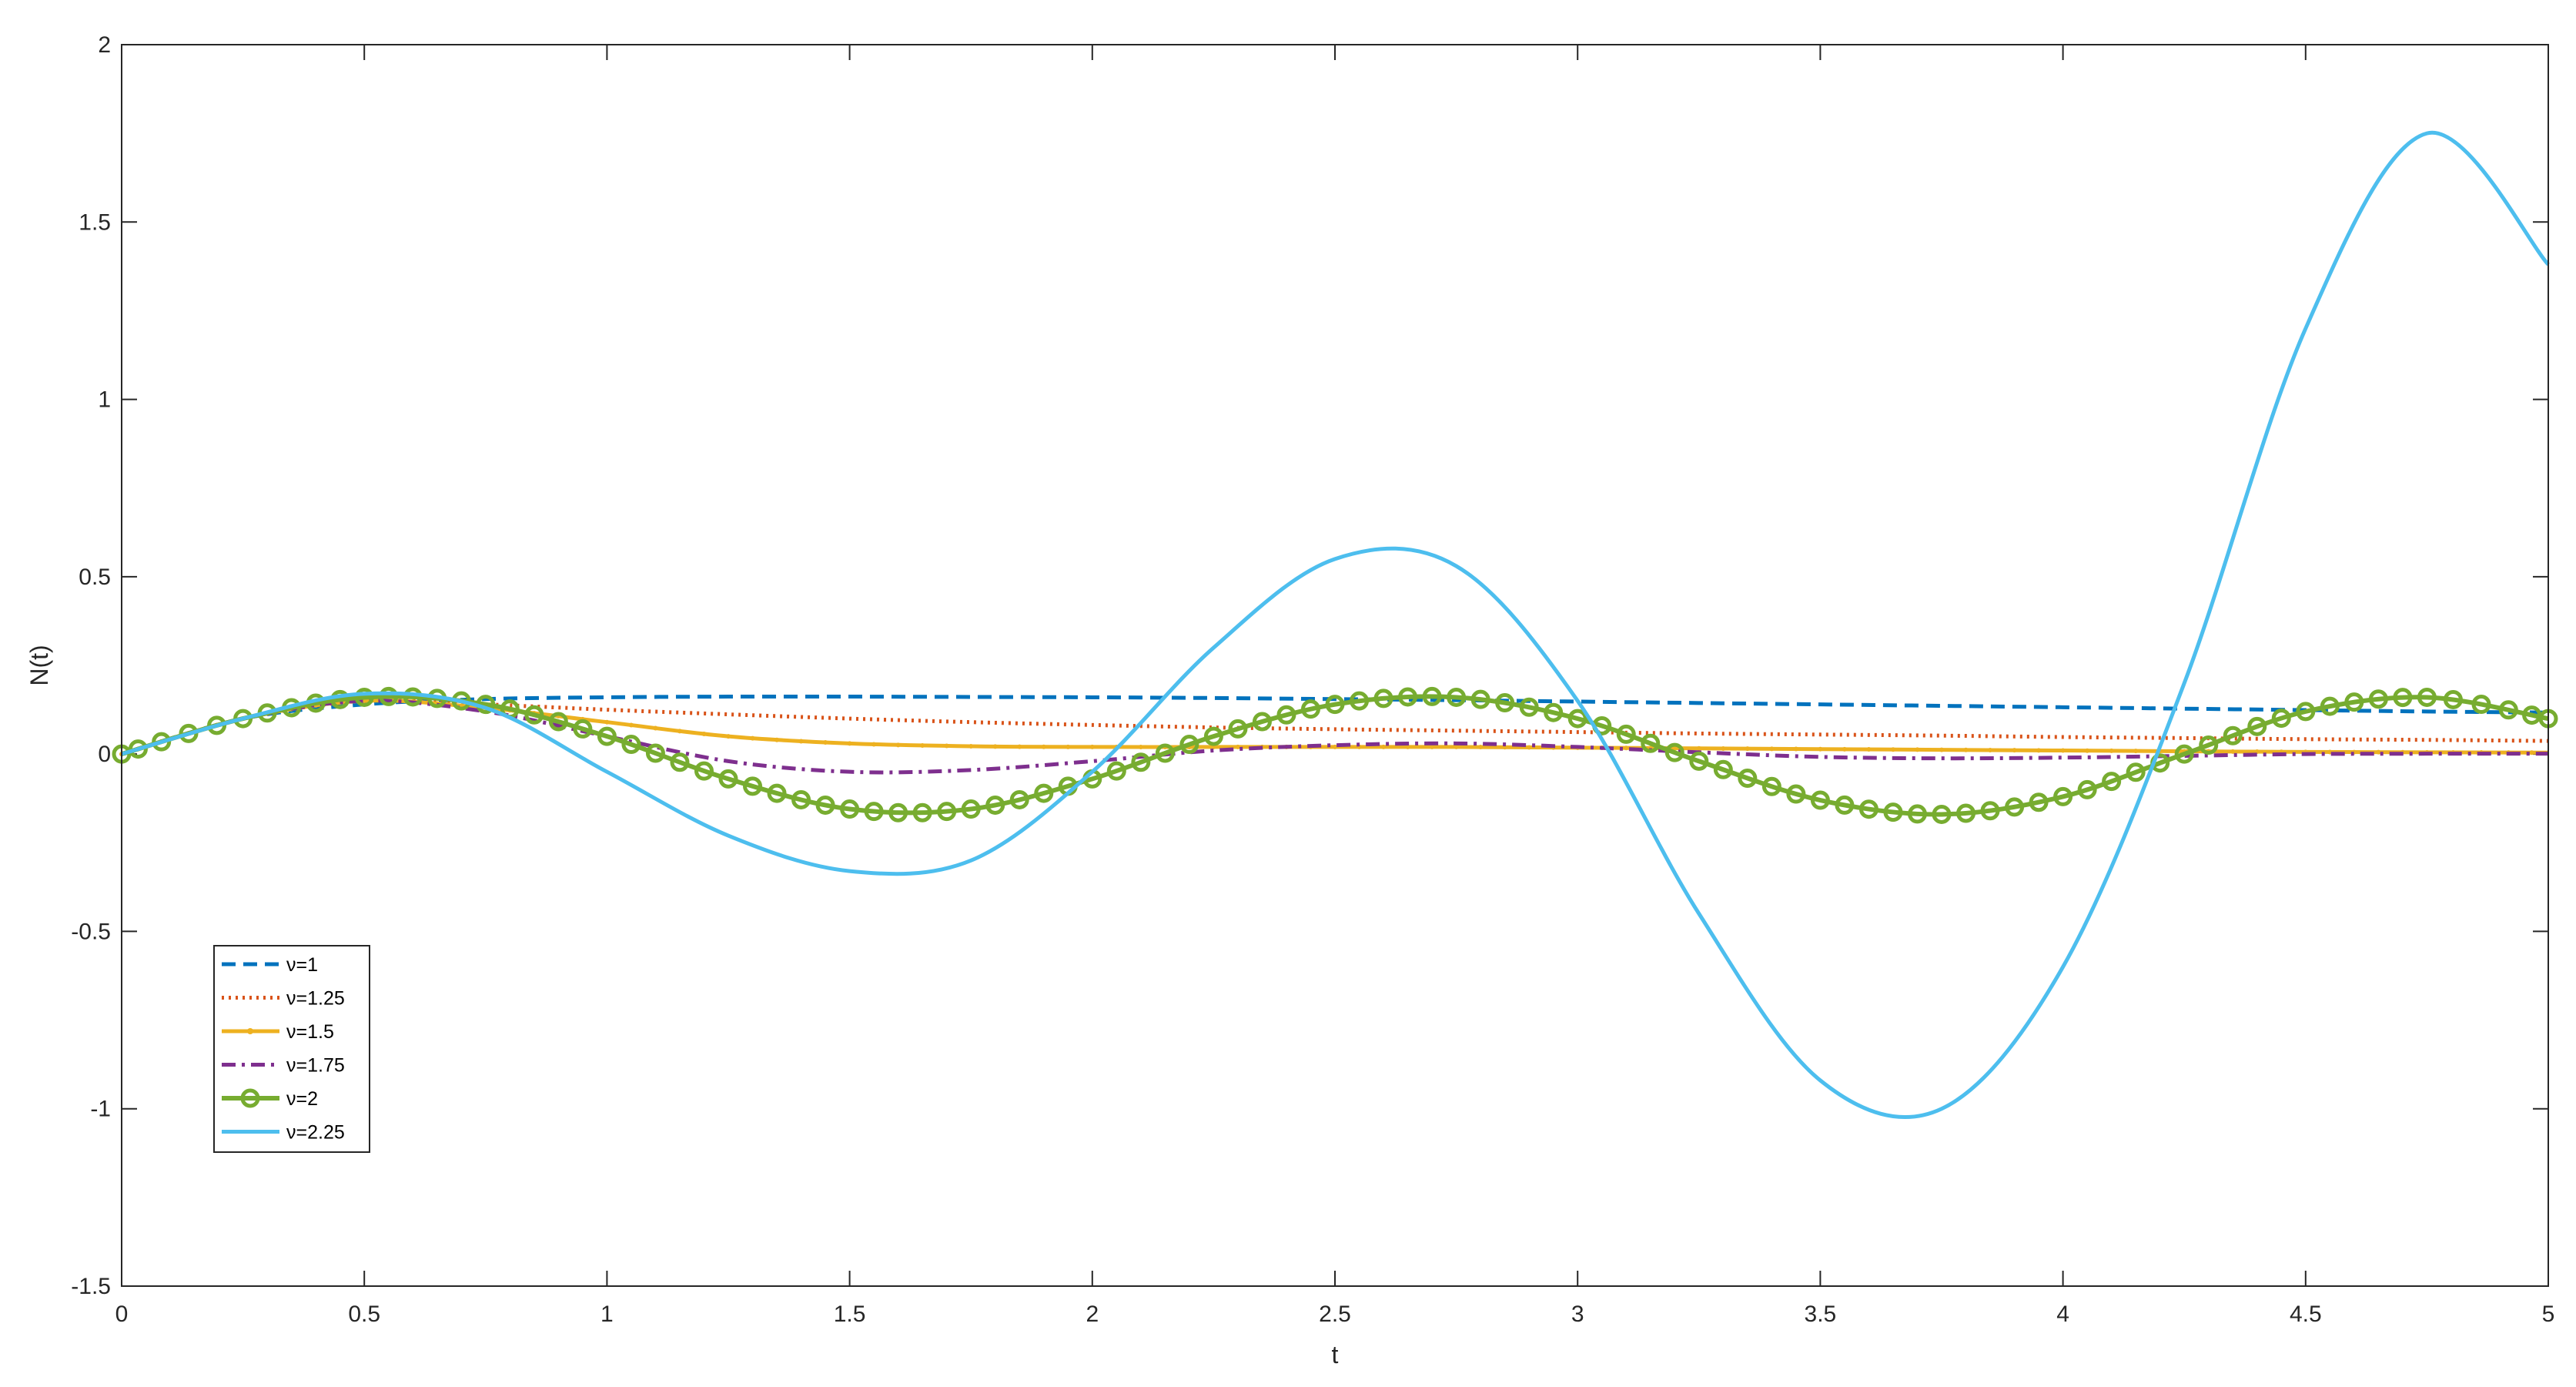  What do you see at coordinates (122, 1315) in the screenshot?
I see `x-tick-label: 0` at bounding box center [122, 1315].